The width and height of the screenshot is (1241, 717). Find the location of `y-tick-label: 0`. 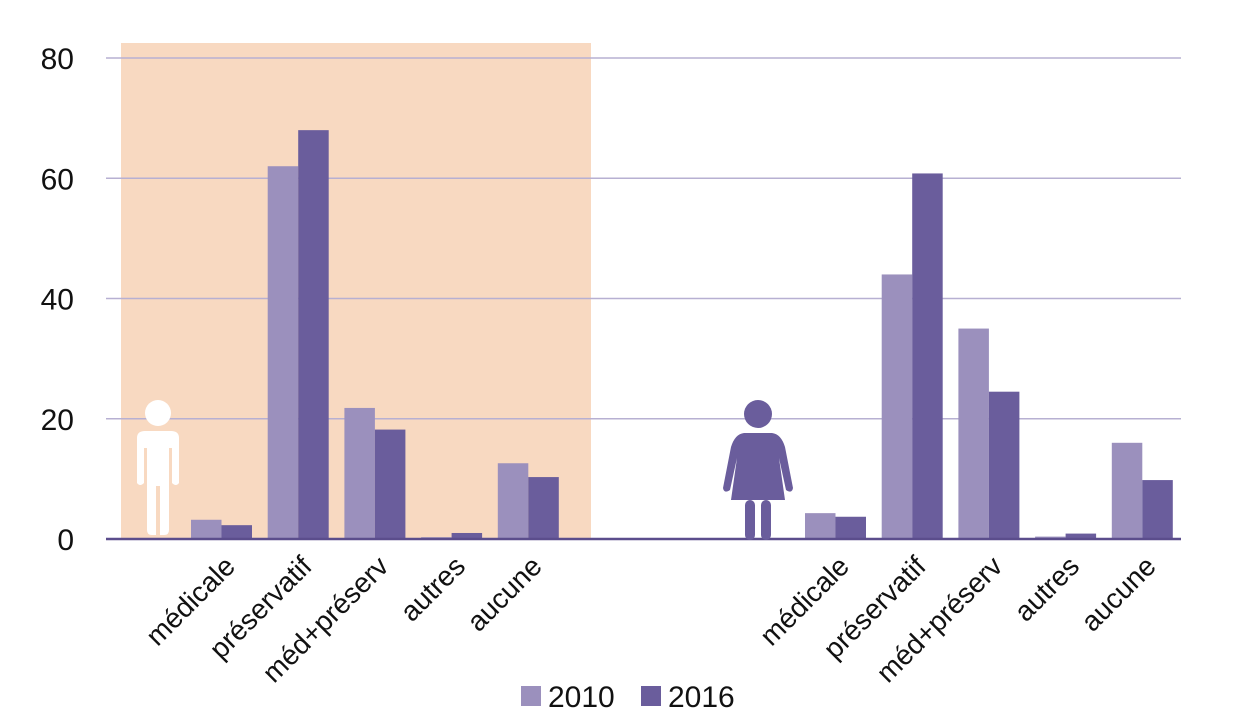

y-tick-label: 0 is located at coordinates (65, 540).